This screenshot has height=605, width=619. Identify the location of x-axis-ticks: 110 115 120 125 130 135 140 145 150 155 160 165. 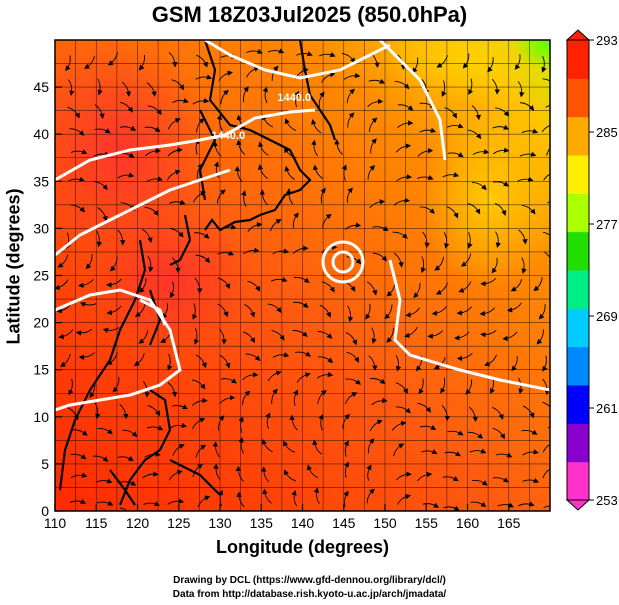
(282, 517).